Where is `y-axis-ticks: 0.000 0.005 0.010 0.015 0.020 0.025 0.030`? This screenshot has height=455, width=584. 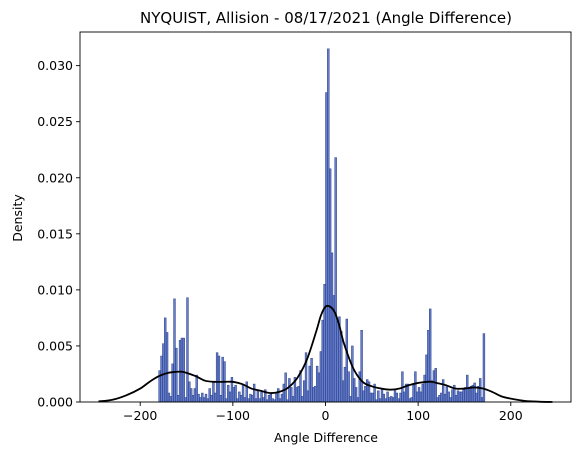 y-axis-ticks: 0.000 0.005 0.010 0.015 0.020 0.025 0.030 is located at coordinates (58, 234).